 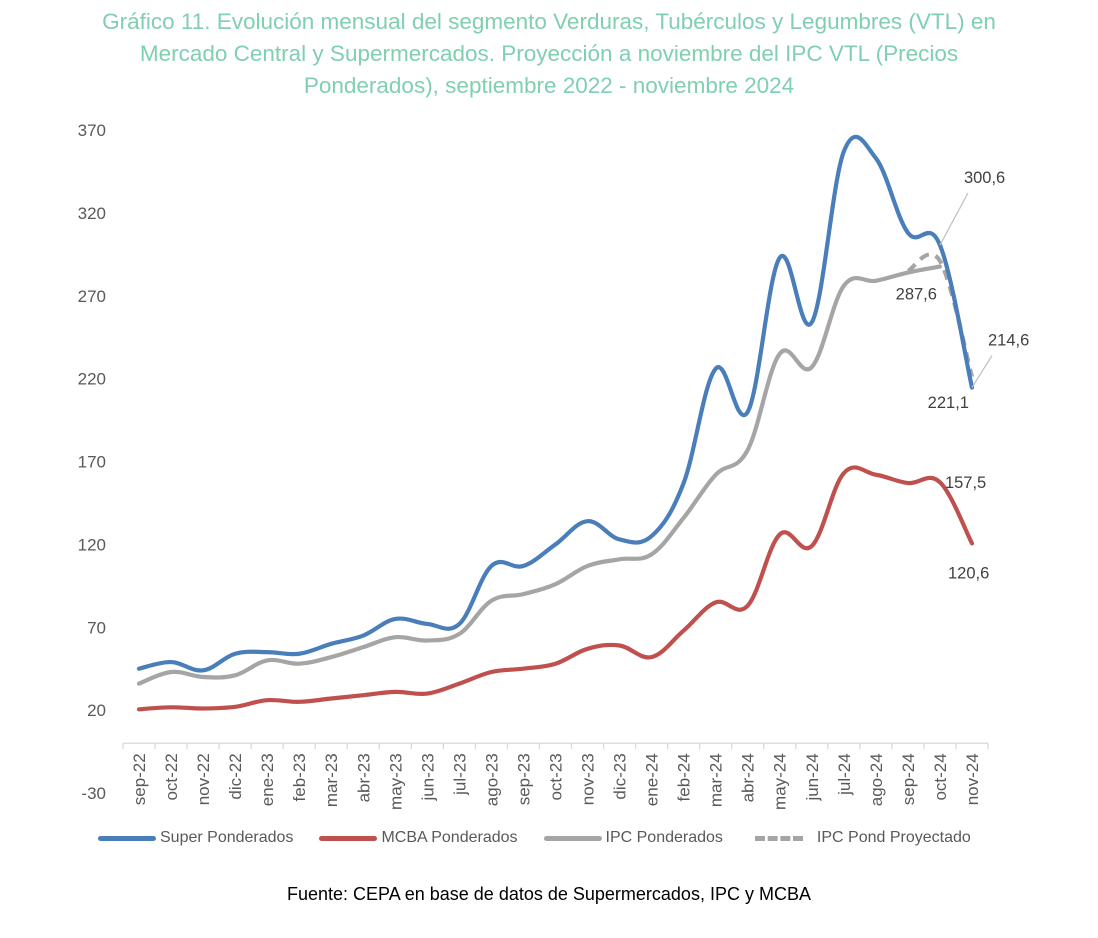 I want to click on y-tick-label: 370, so click(x=92, y=130).